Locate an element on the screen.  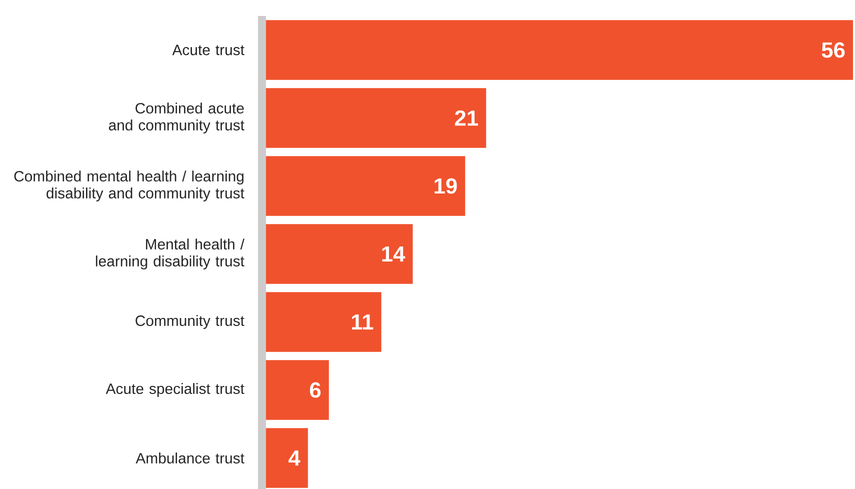
data-label: 4 is located at coordinates (294, 458).